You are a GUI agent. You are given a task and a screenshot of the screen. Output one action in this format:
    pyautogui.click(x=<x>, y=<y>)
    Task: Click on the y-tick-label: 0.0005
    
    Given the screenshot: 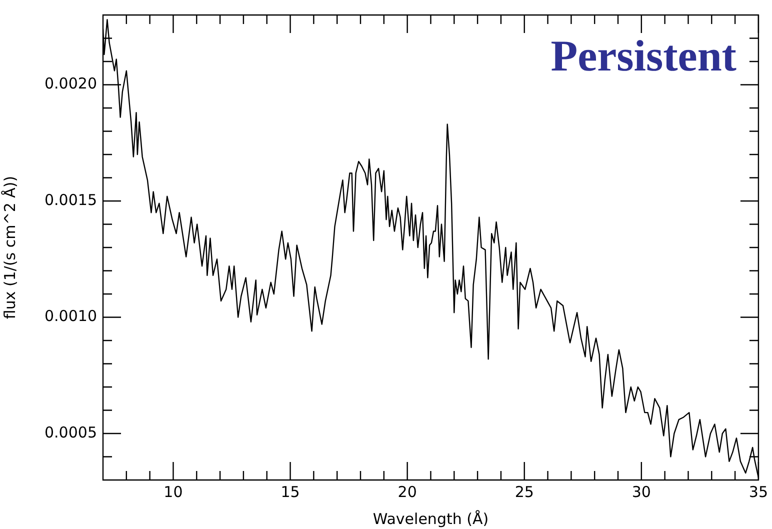 What is the action you would take?
    pyautogui.click(x=70, y=432)
    